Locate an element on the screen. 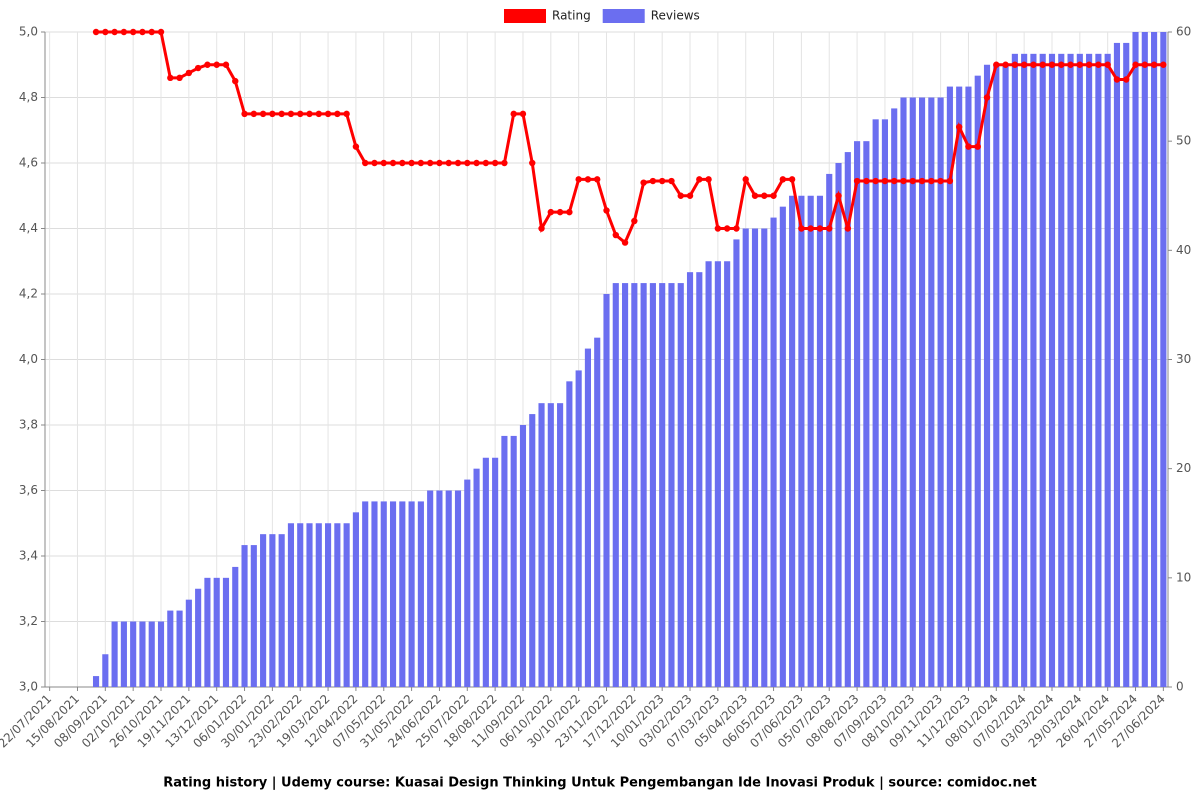  y2-tick-label: 20 is located at coordinates (1183, 468).